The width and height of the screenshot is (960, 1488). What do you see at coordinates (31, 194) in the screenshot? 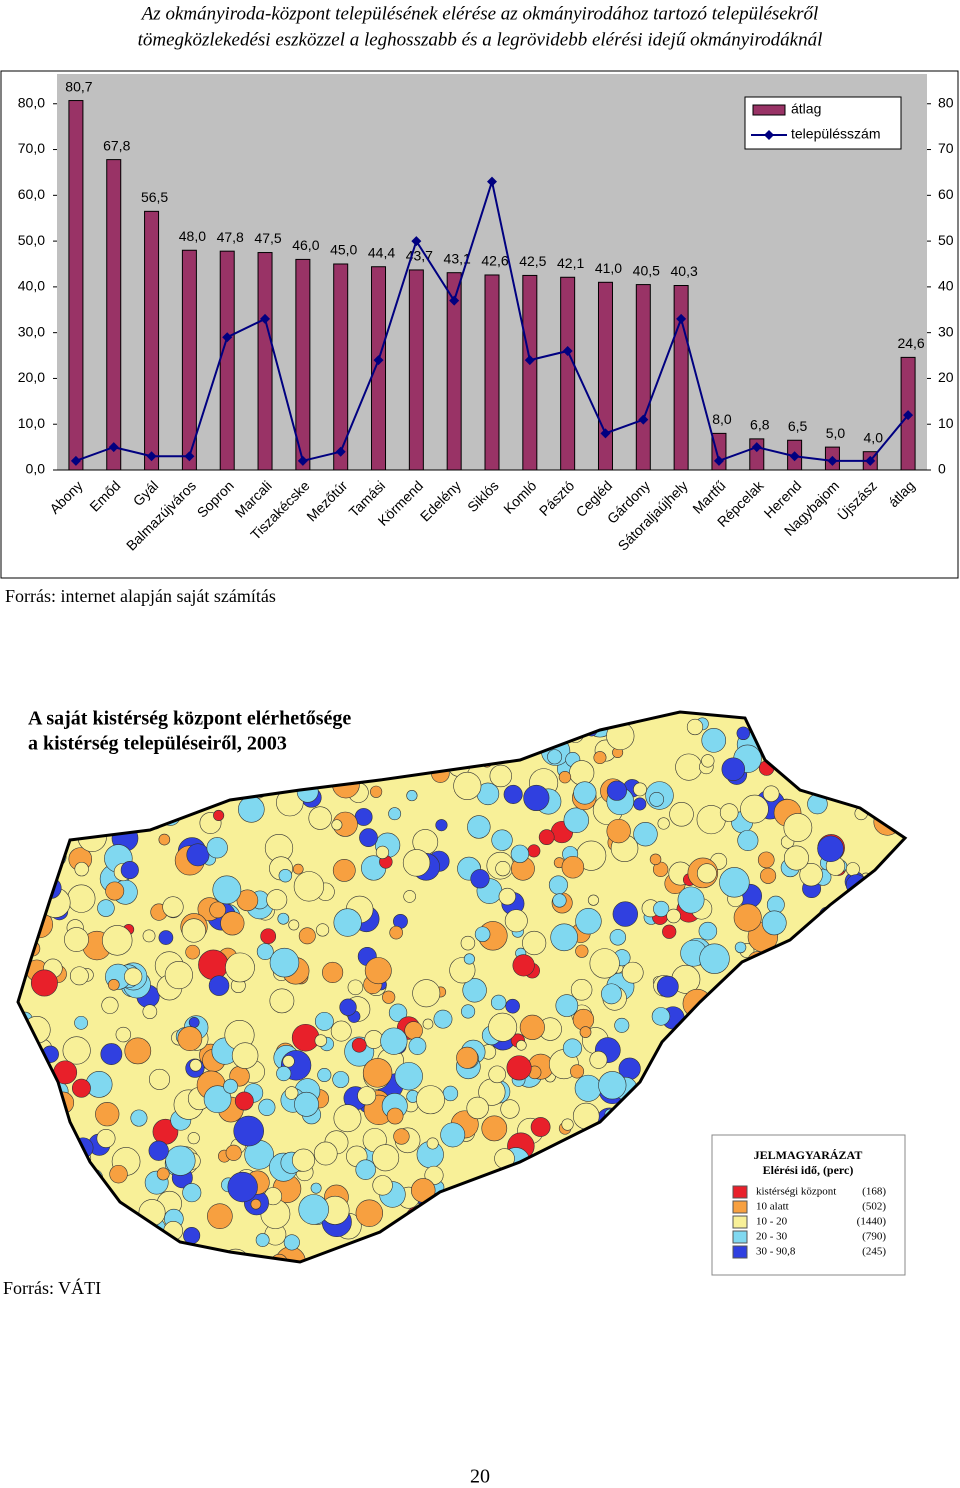
I see `y-tick-label: 60,0` at bounding box center [31, 194].